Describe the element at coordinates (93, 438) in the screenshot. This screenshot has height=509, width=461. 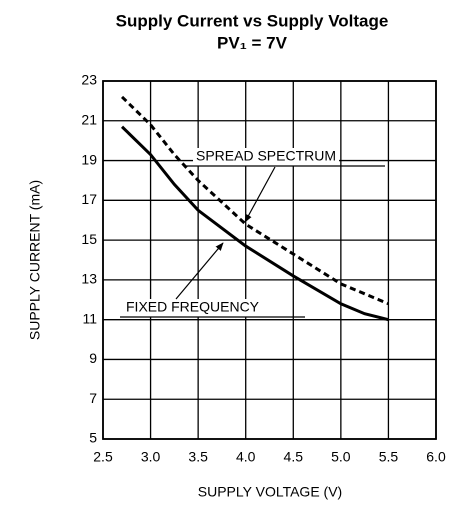
I see `y-tick-label: 5` at that location.